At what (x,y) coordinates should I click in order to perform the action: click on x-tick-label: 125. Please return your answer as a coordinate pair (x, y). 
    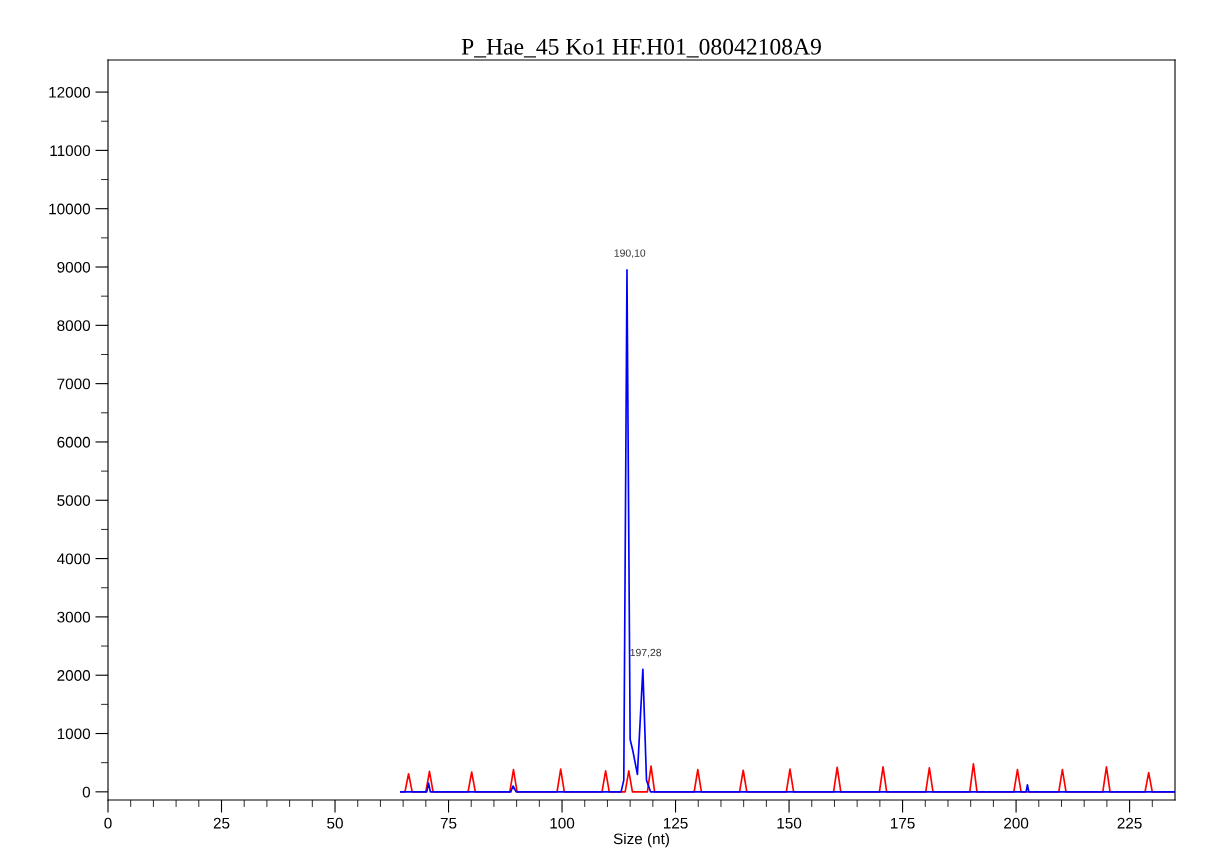
    Looking at the image, I should click on (675, 823).